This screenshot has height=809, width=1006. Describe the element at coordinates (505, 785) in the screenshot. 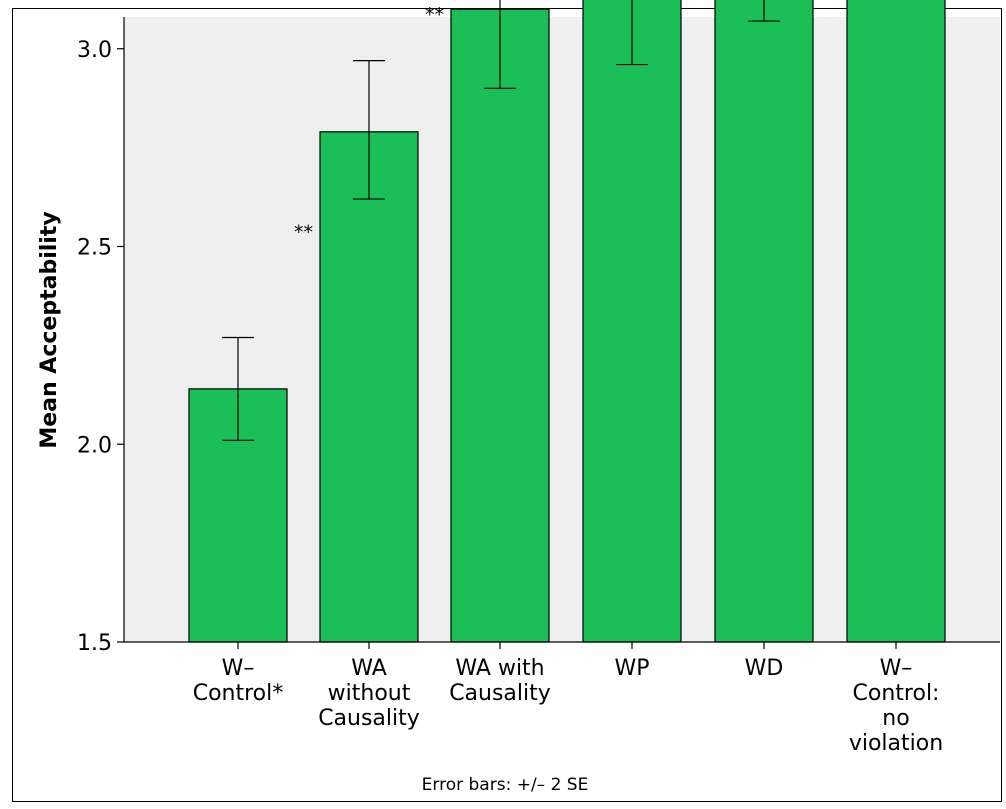

I see `error-bars-footnote: Error bars: +/– 2 SE` at that location.